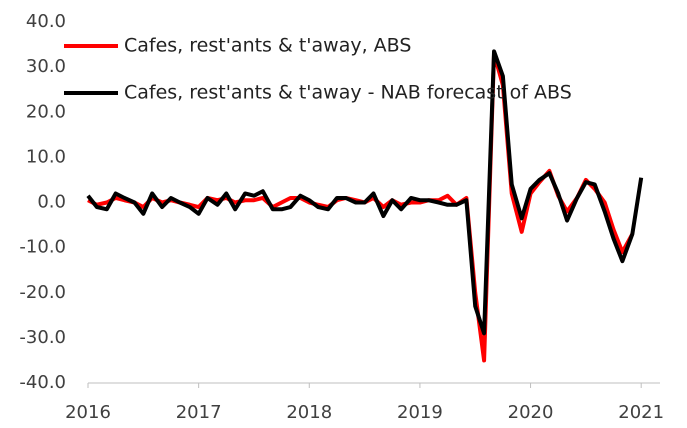 The height and width of the screenshot is (428, 687). What do you see at coordinates (641, 412) in the screenshot?
I see `x-tick-label: 2021` at bounding box center [641, 412].